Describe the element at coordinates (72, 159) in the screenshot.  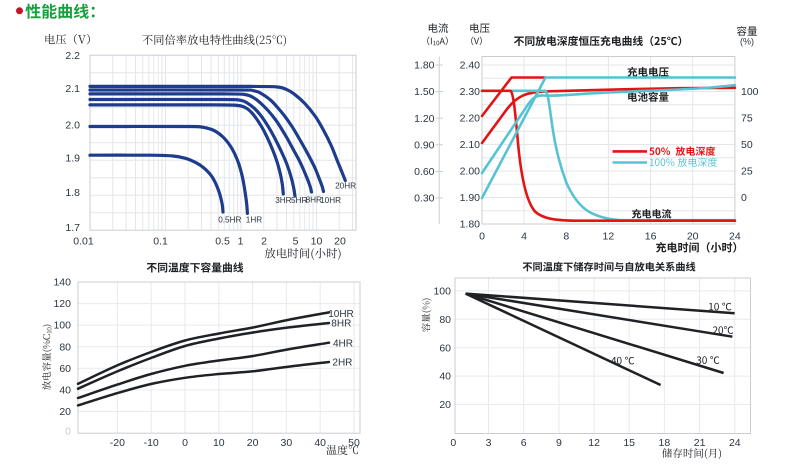
I see `svg-text: 1.9` at that location.